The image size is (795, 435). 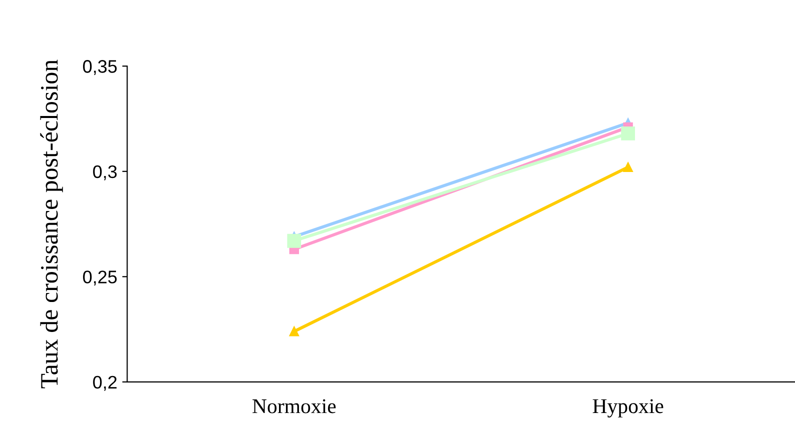 I want to click on x-tick-label: Hypoxie, so click(x=628, y=408).